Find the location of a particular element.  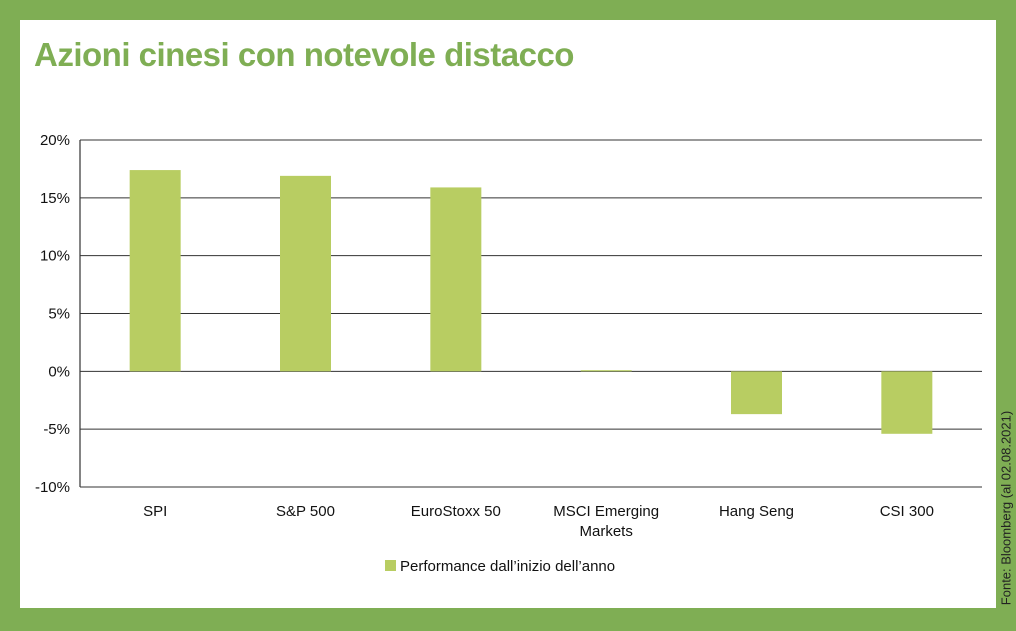

y-axis-tick-labels: 20% 15% 10% 5% 0% -5% -10% is located at coordinates (52, 314).